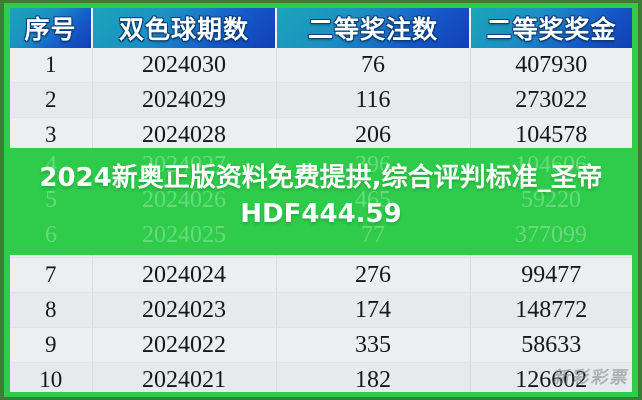 The height and width of the screenshot is (400, 642). What do you see at coordinates (551, 240) in the screenshot?
I see `cell-prize: 377099` at bounding box center [551, 240].